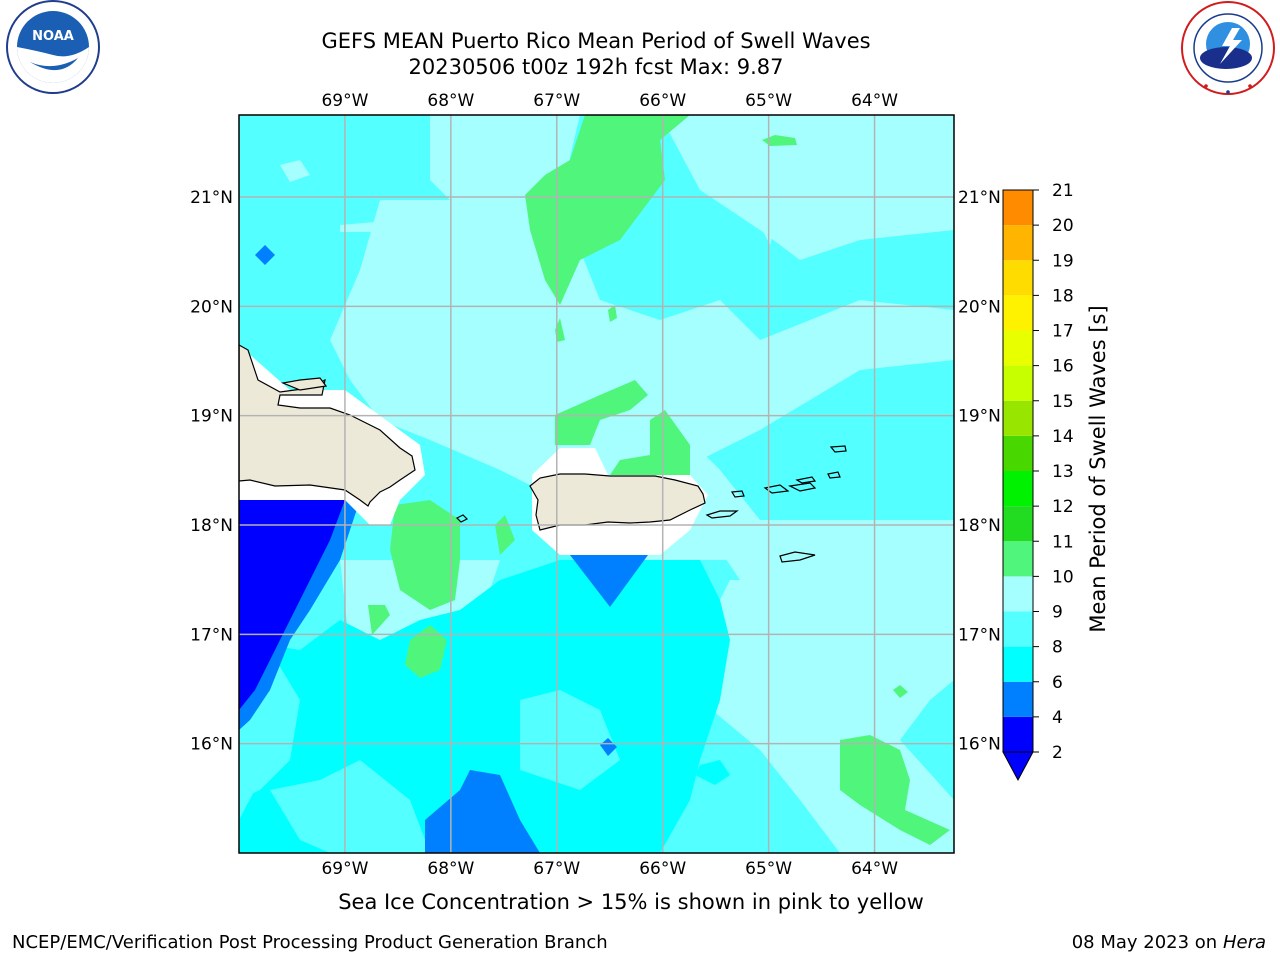 The width and height of the screenshot is (1280, 960). Describe the element at coordinates (768, 101) in the screenshot. I see `lon-label-top: 65°W` at that location.